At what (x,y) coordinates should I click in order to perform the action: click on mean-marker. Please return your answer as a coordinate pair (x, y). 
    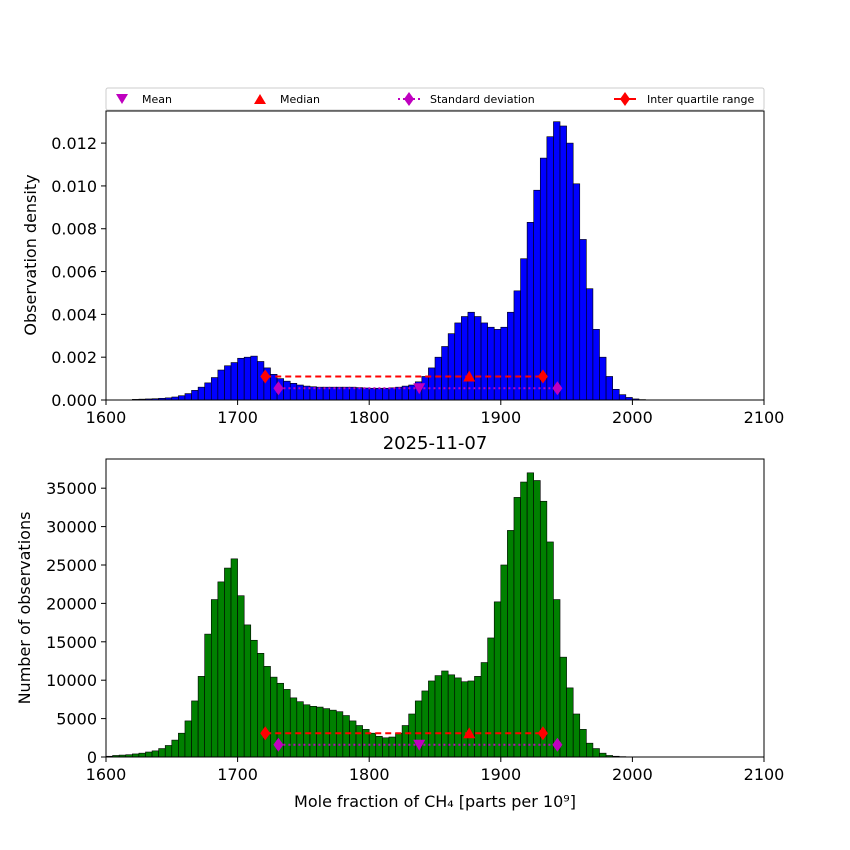
    Looking at the image, I should click on (419, 745).